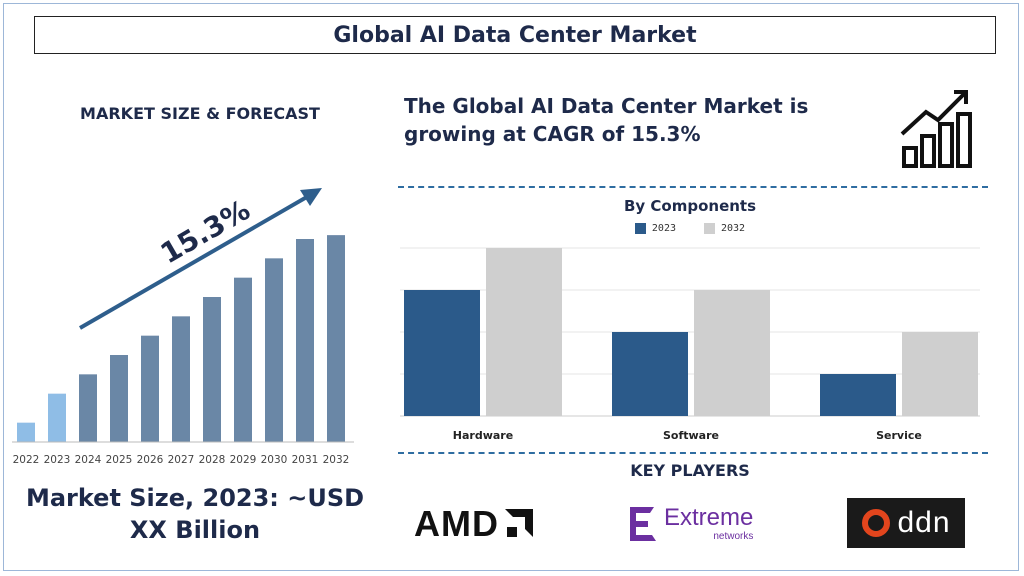 The width and height of the screenshot is (1024, 576). Describe the element at coordinates (88, 408) in the screenshot. I see `forecast-bar-2024` at that location.